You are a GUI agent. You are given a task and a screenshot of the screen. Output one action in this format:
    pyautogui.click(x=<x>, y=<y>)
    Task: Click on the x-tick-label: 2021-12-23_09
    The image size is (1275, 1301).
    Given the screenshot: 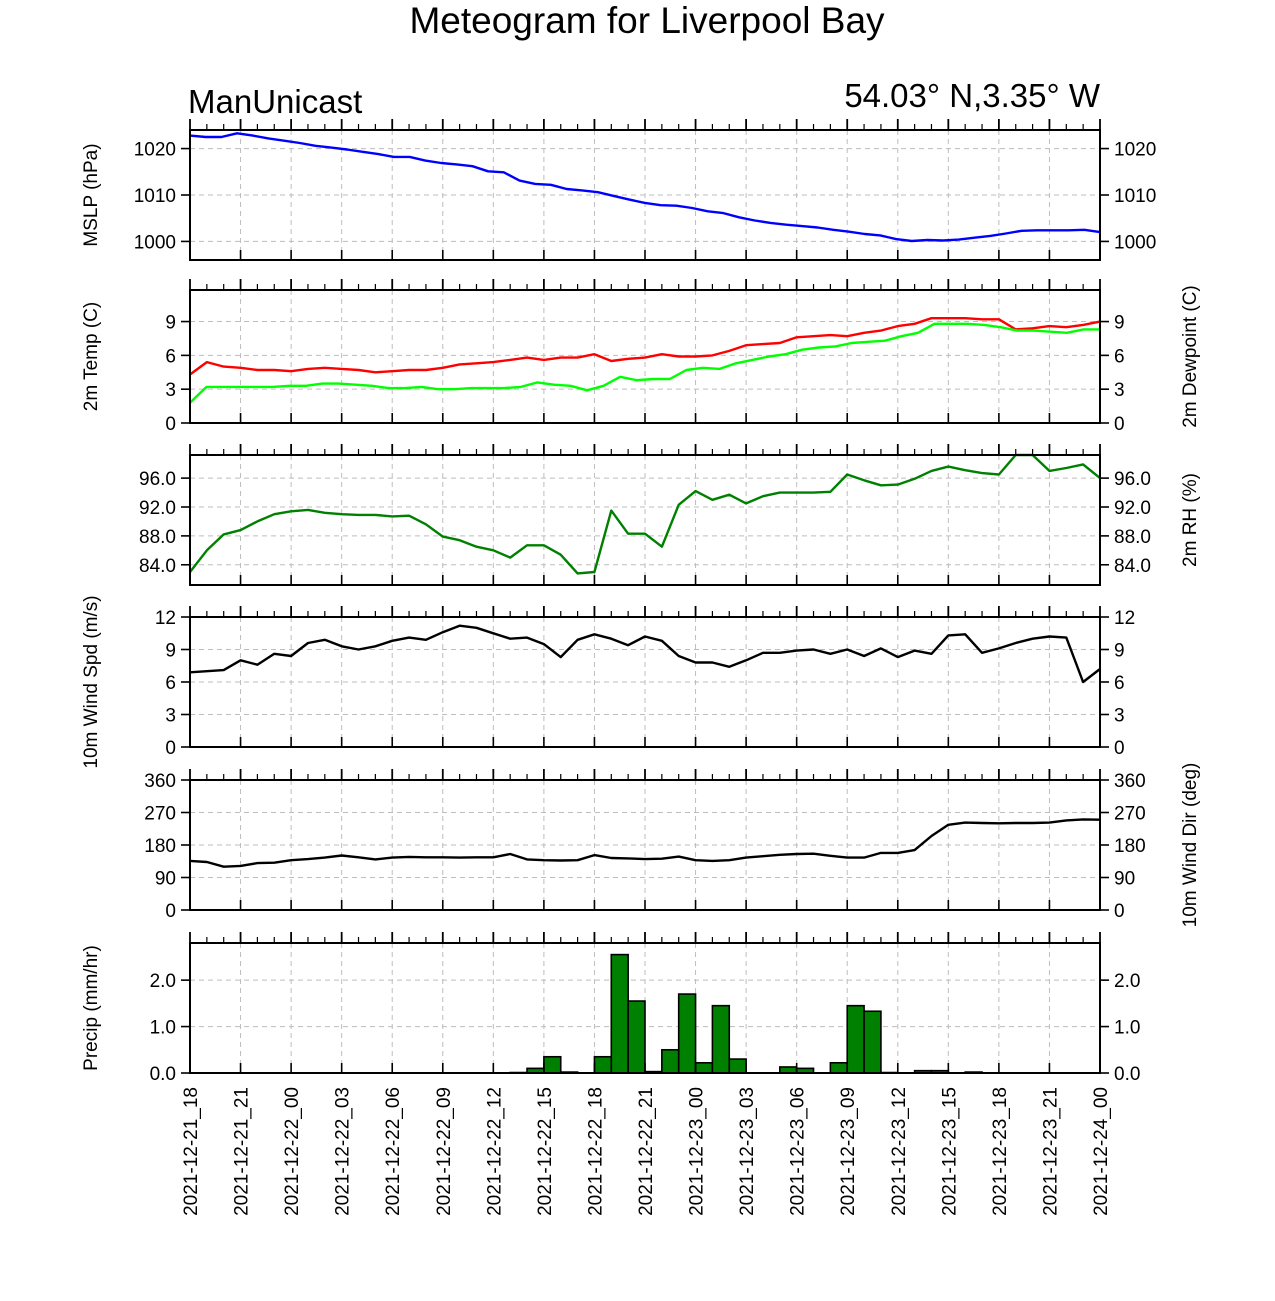 What is the action you would take?
    pyautogui.click(x=848, y=1151)
    